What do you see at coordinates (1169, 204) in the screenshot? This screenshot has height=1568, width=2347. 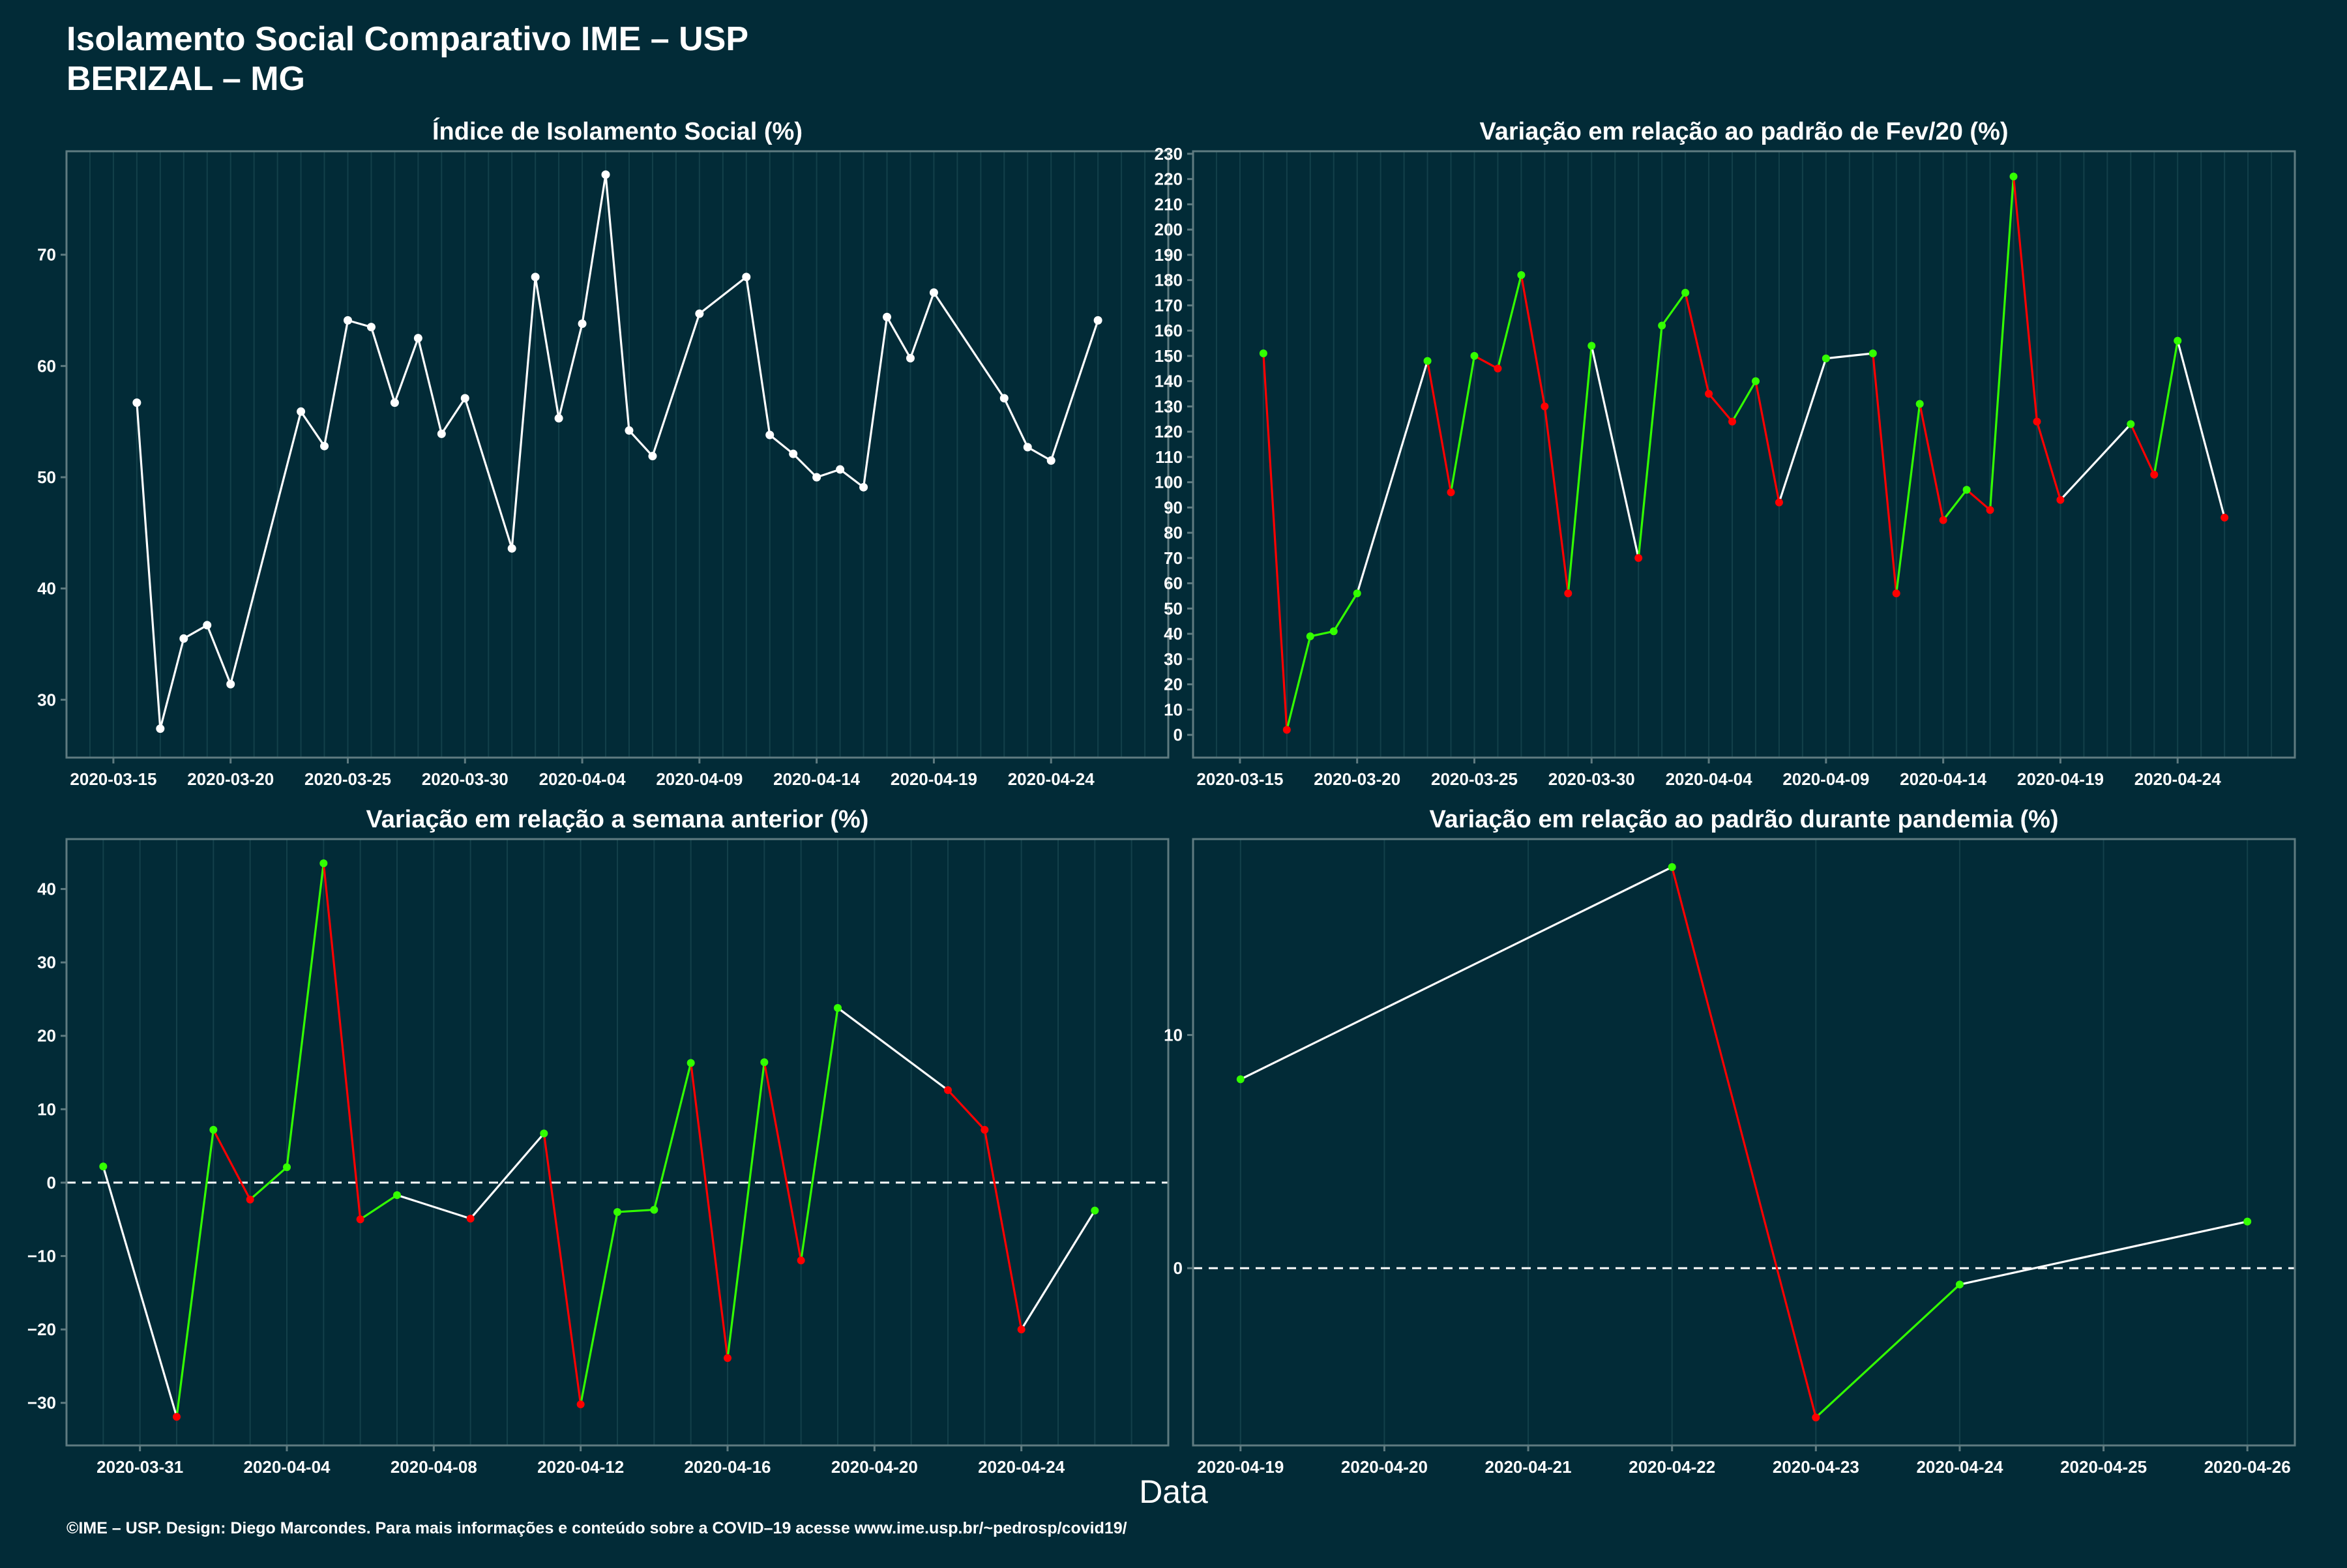 I see `y-tick-label: 210` at bounding box center [1169, 204].